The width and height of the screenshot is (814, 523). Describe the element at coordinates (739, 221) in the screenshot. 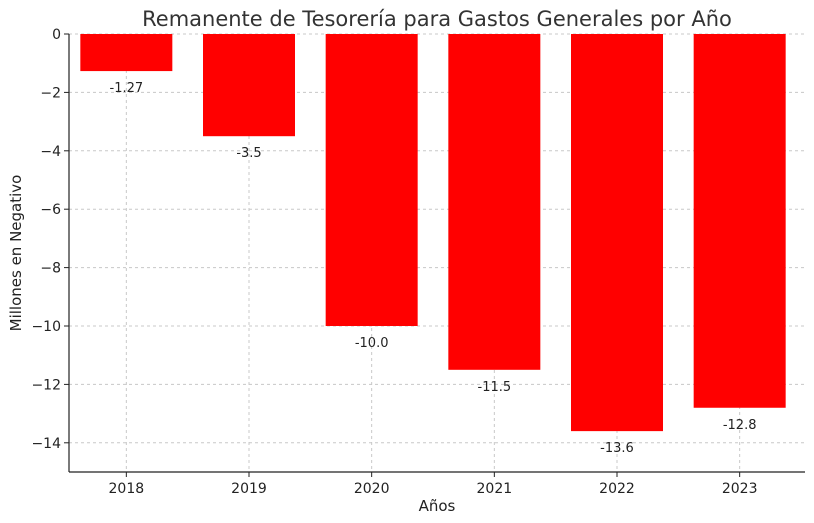

I see `bar-2023` at that location.